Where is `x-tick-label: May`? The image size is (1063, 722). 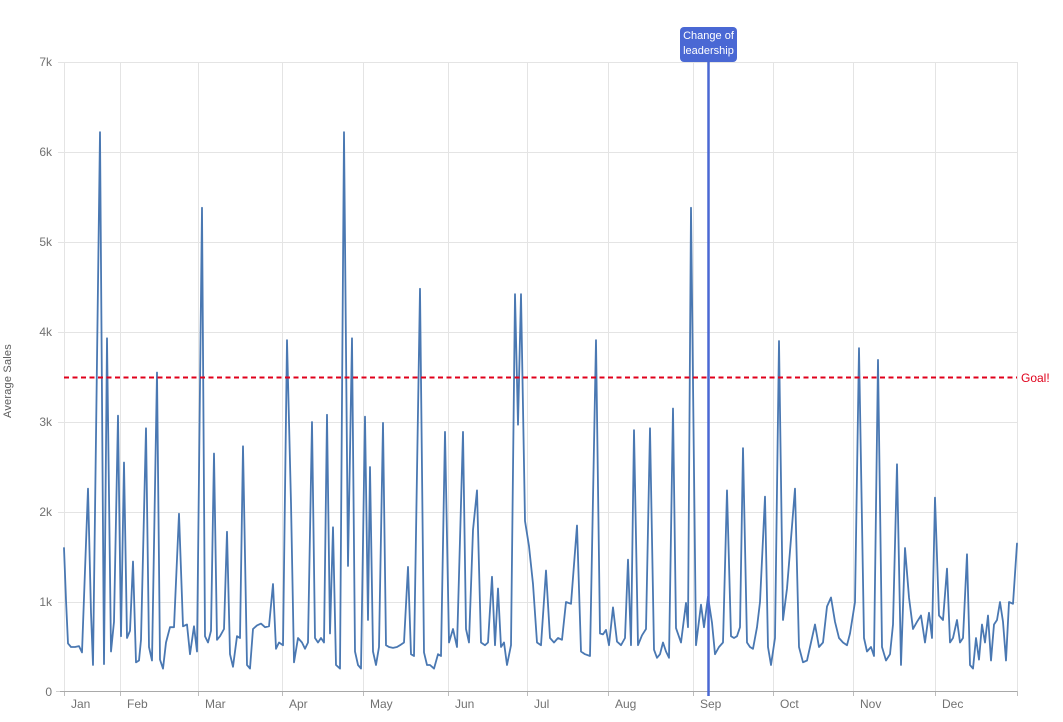 x-tick-label: May is located at coordinates (381, 704).